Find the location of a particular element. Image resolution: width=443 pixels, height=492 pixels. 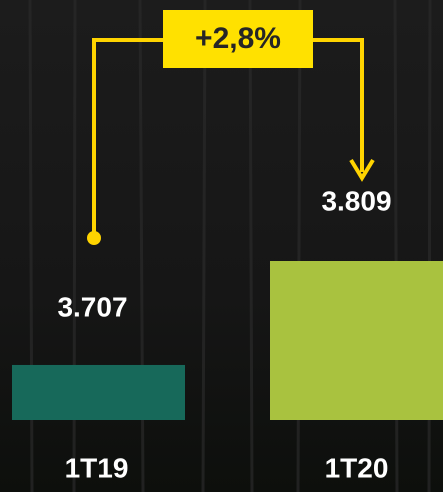

value-label: 3.707 is located at coordinates (92, 306).